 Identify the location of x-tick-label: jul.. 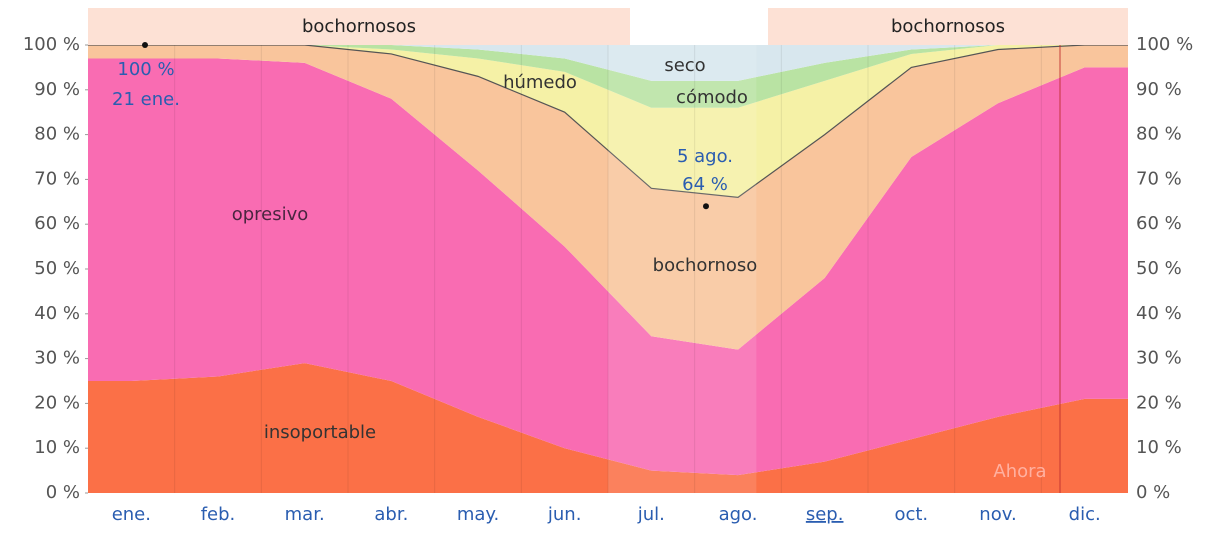
(651, 514).